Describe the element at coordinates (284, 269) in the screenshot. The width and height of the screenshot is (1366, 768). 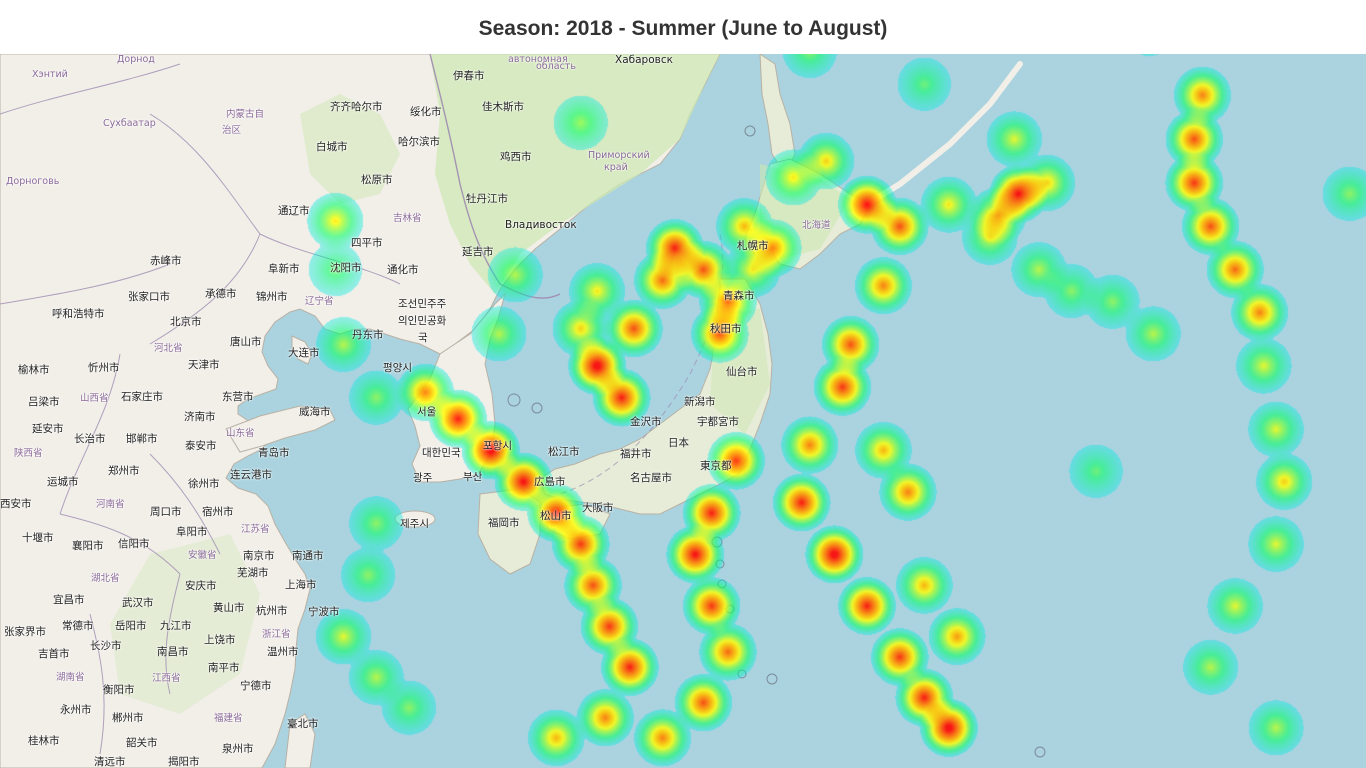
I see `map-label: 阜新市` at that location.